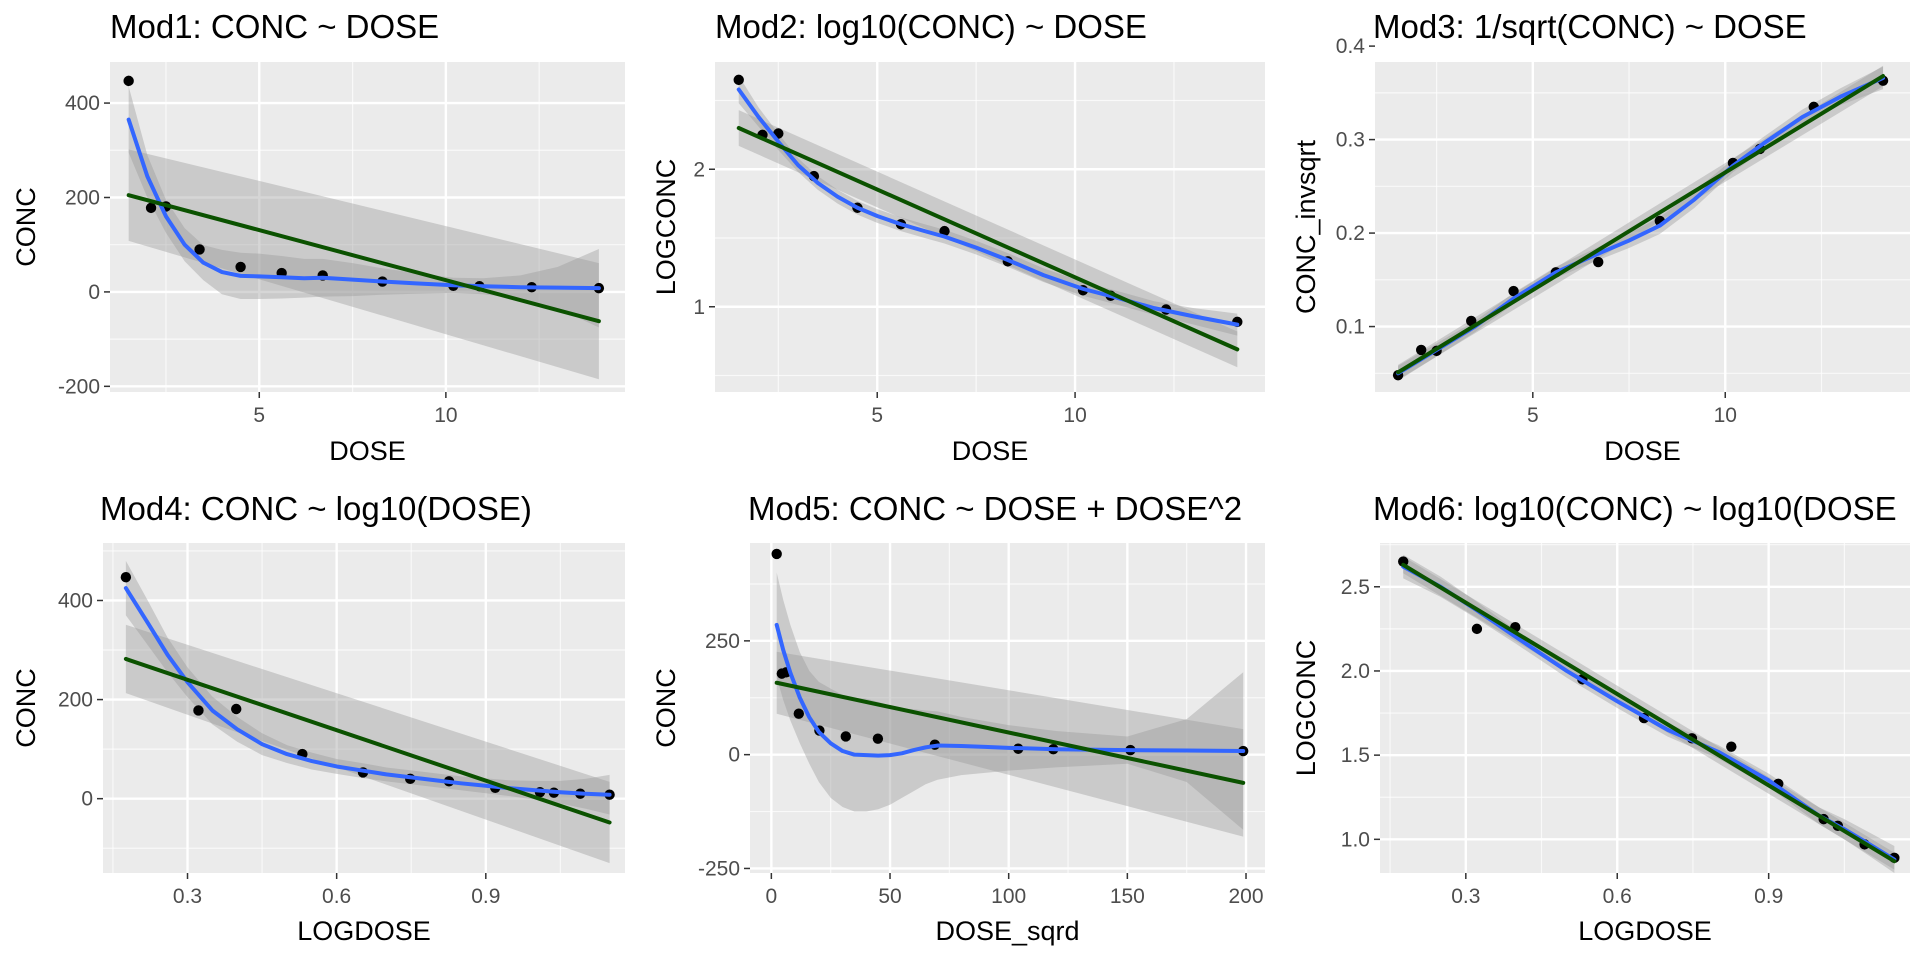  Describe the element at coordinates (1007, 931) in the screenshot. I see `x-axis-title: DOSE_sqrd` at that location.